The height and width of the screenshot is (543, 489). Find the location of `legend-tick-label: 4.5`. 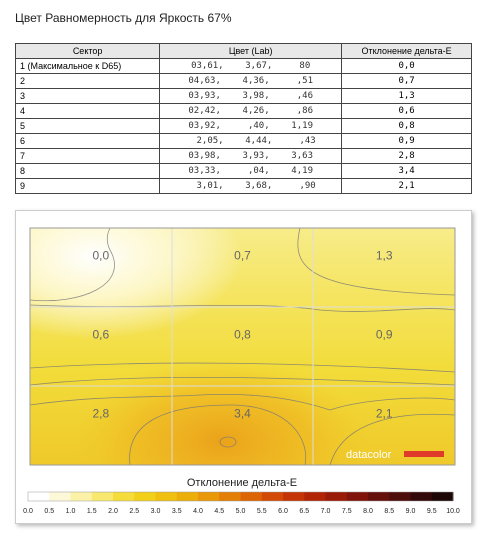

legend-tick-label: 4.5 is located at coordinates (219, 511).